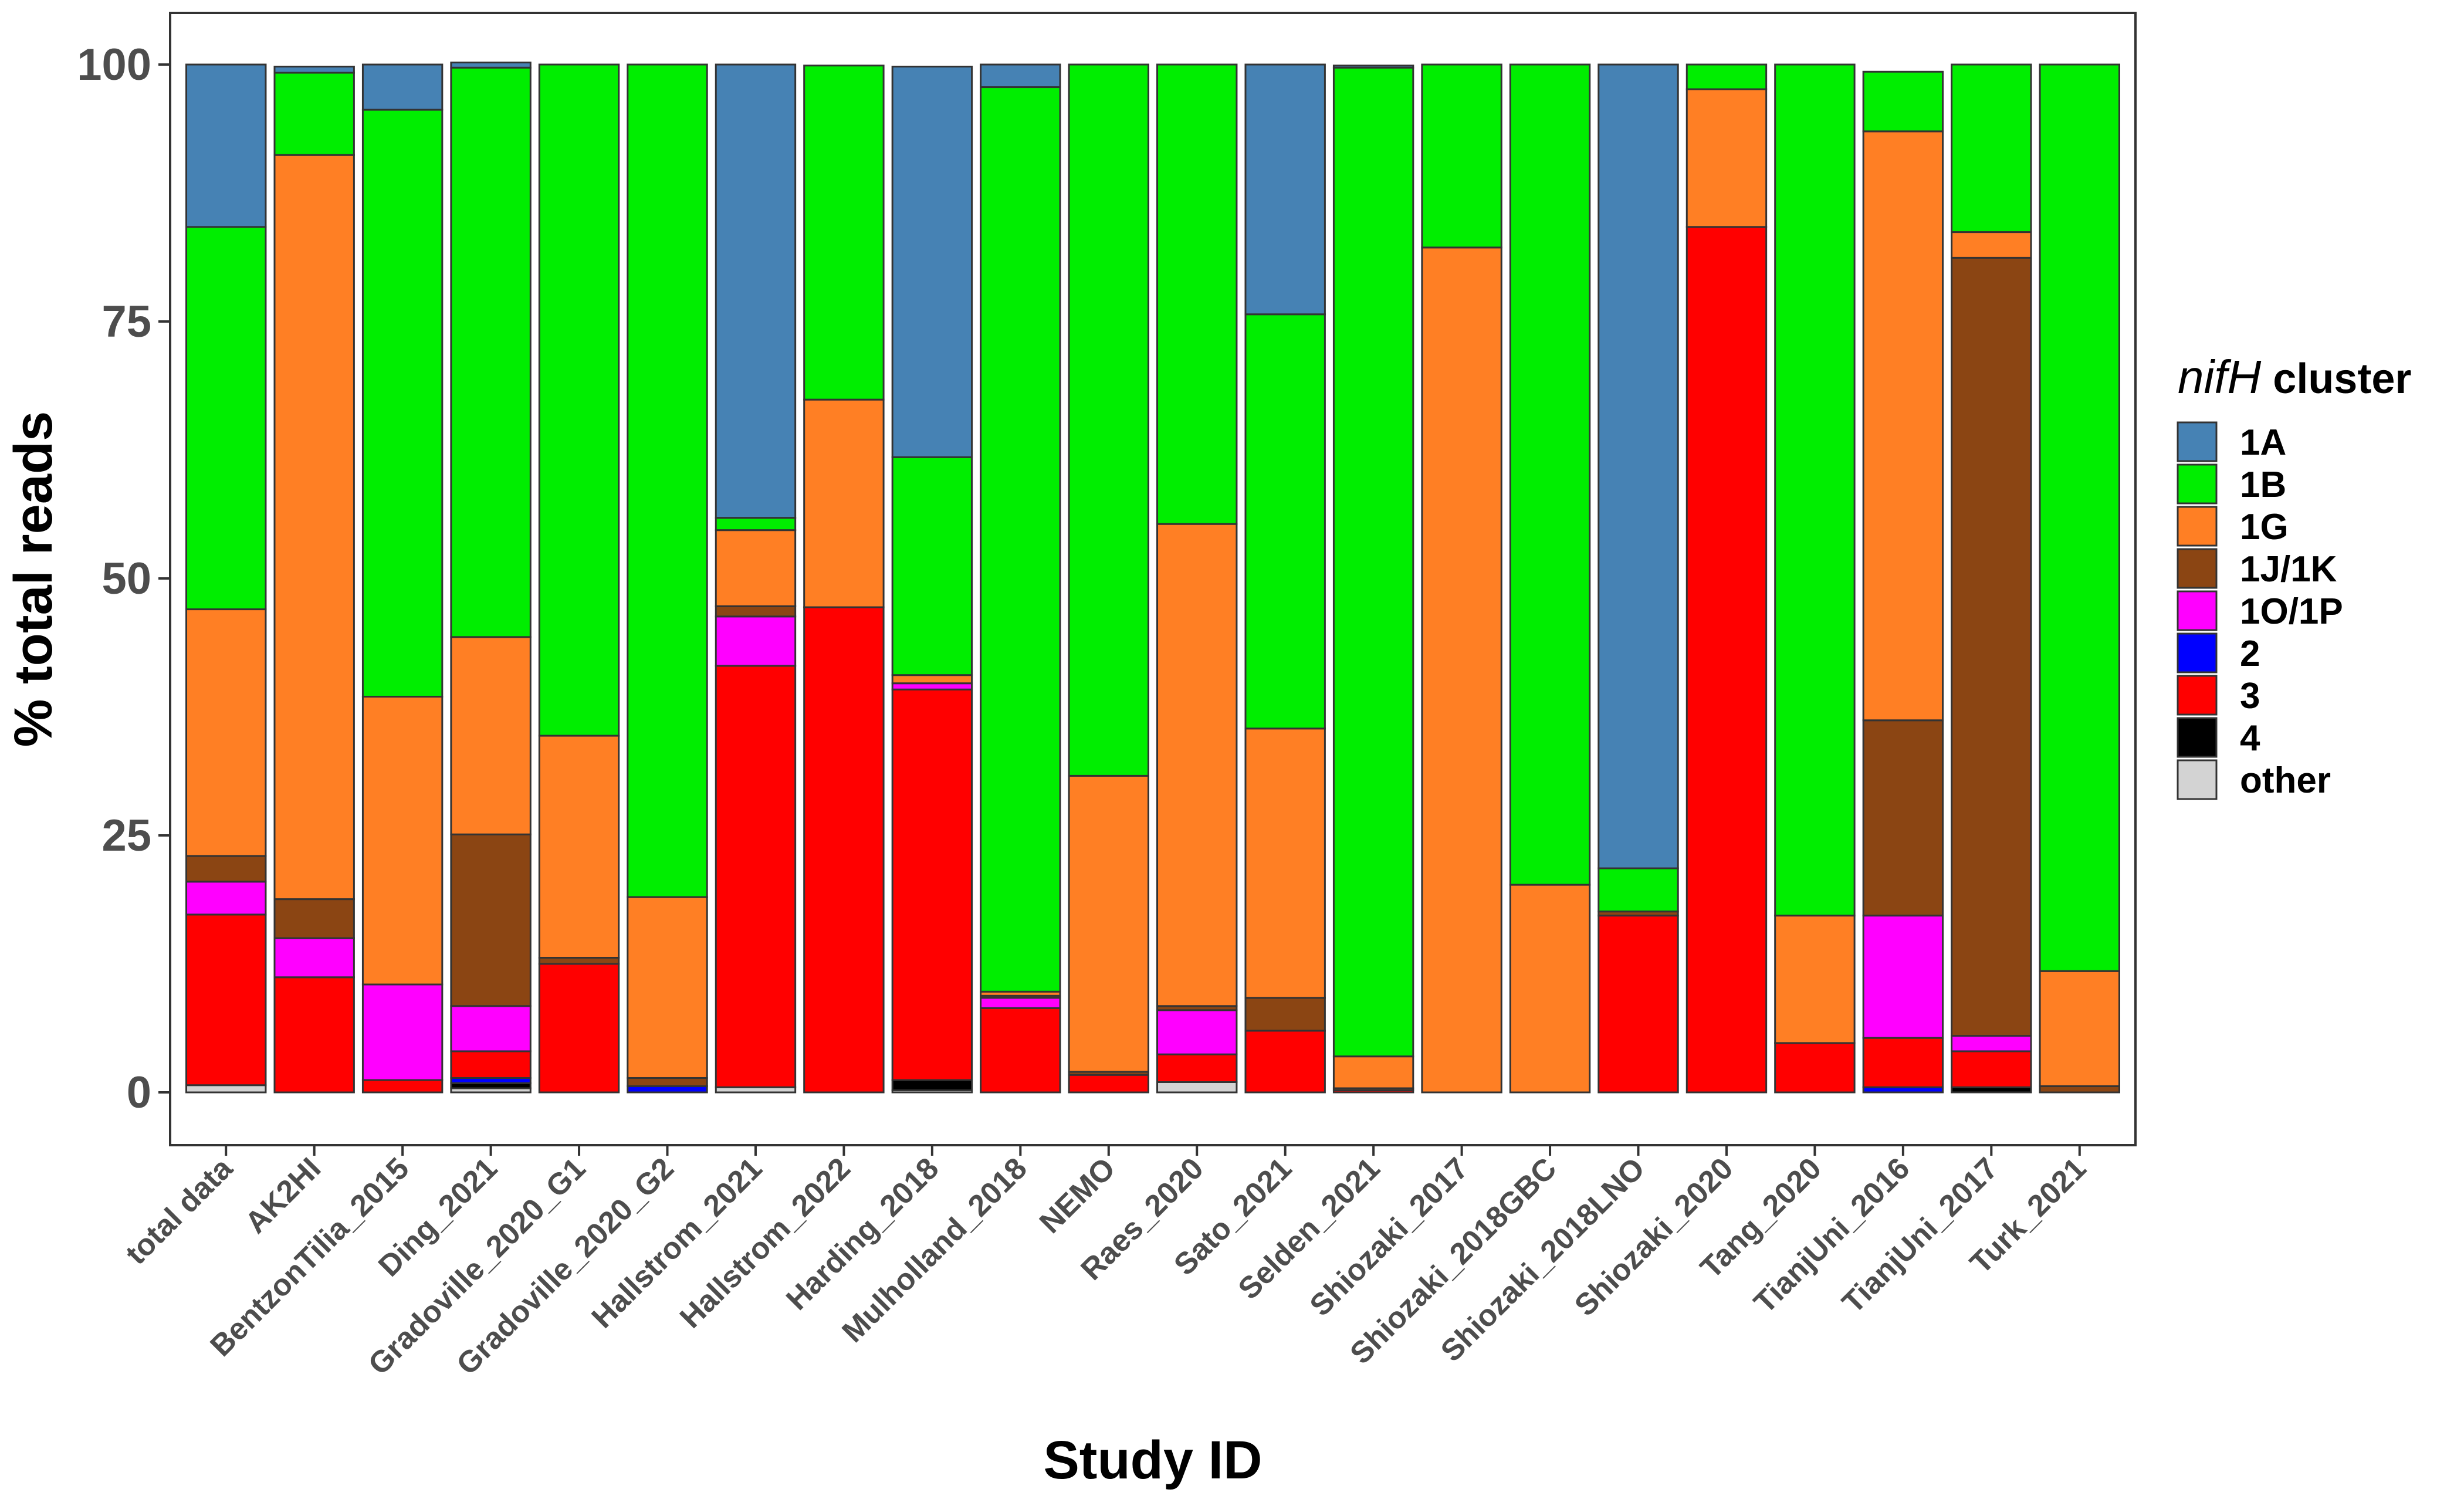 Image resolution: width=2464 pixels, height=1496 pixels. Describe the element at coordinates (226, 898) in the screenshot. I see `bar-segment-total-data-1o-1p` at that location.